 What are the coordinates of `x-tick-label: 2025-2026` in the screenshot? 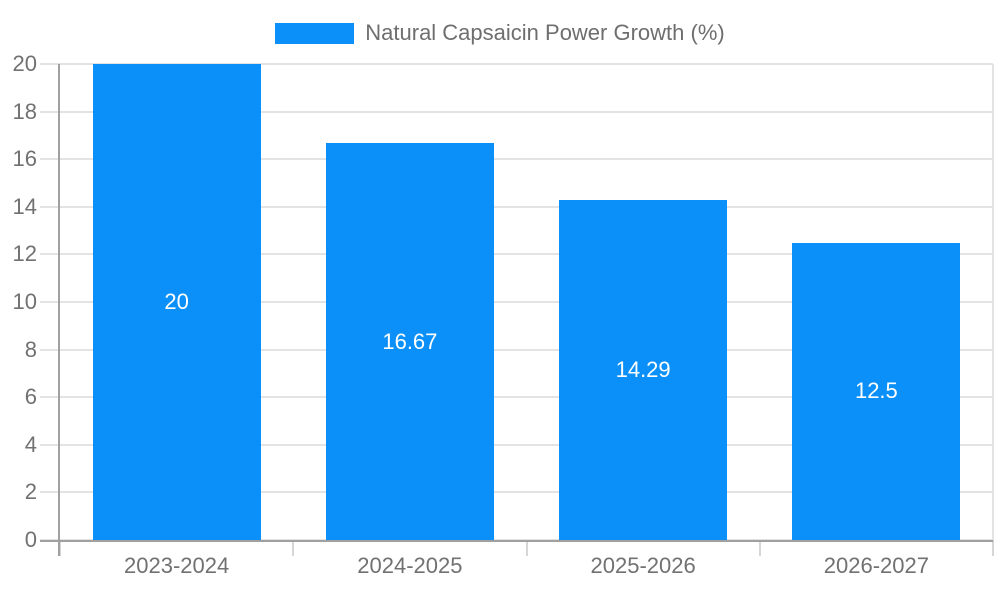 It's located at (643, 565).